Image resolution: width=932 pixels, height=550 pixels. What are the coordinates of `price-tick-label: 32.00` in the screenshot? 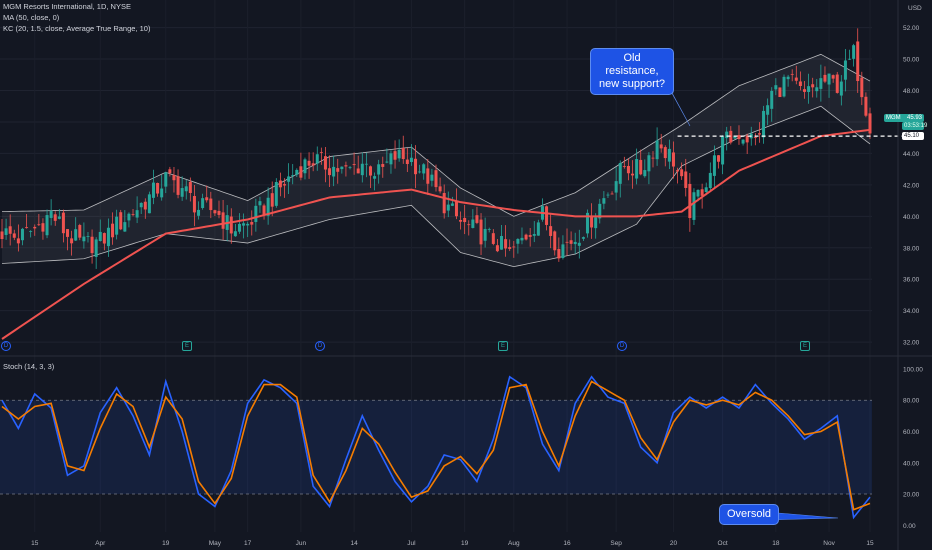 It's located at (911, 343).